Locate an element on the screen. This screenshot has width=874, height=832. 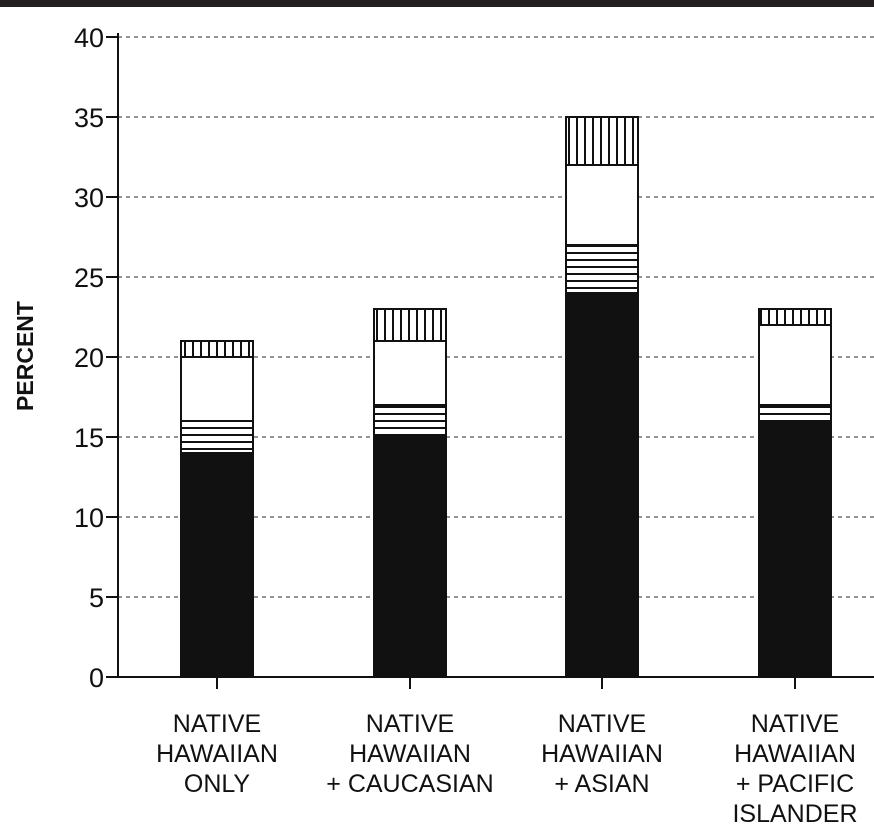
y-tick-label: 0 is located at coordinates (96, 678).